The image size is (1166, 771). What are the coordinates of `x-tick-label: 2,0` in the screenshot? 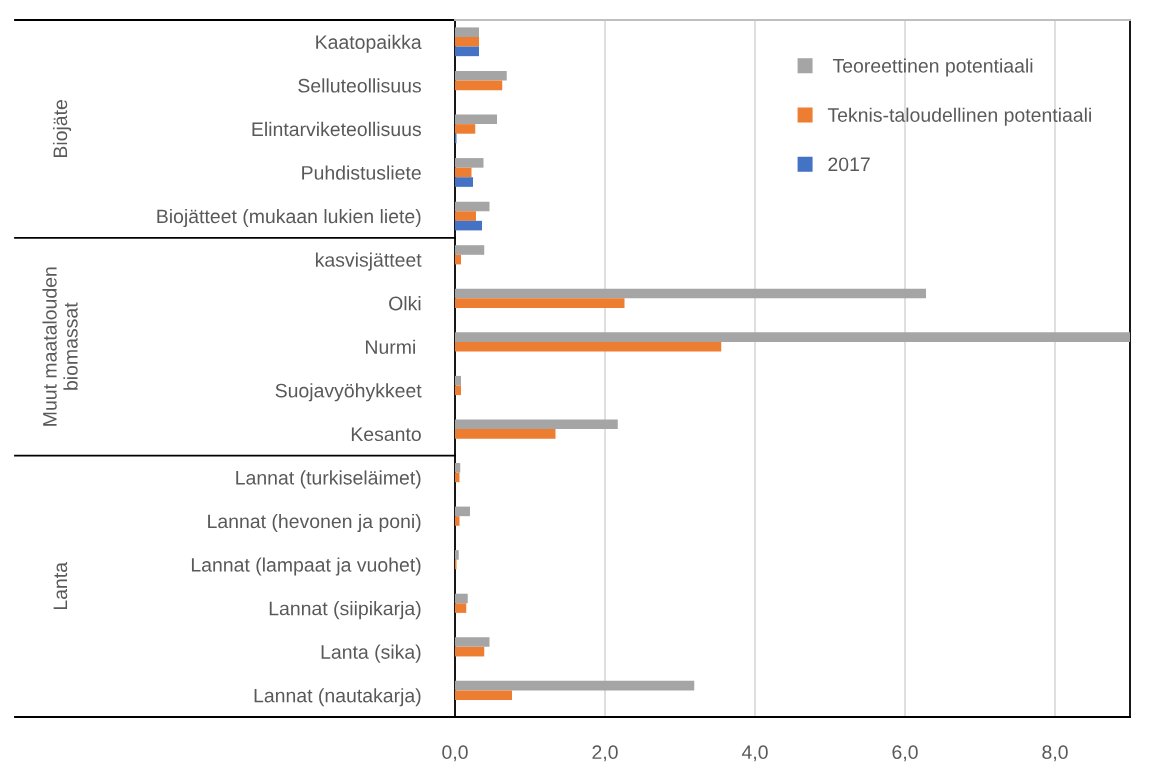 It's located at (605, 753).